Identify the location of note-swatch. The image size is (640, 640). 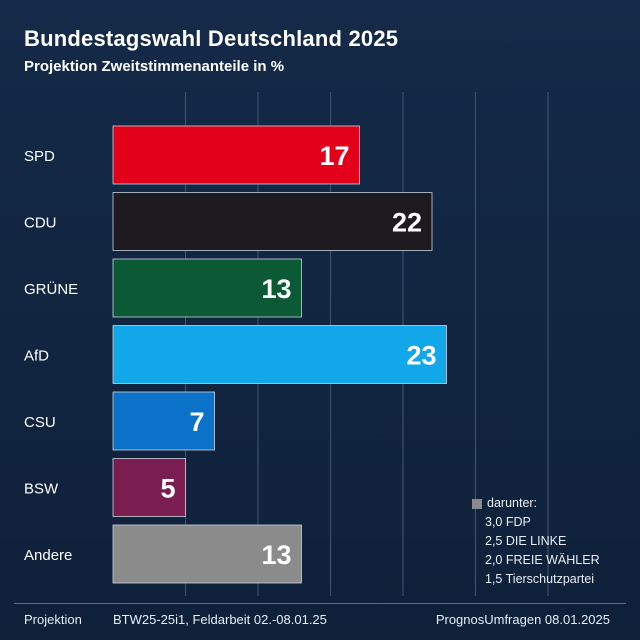
(477, 503).